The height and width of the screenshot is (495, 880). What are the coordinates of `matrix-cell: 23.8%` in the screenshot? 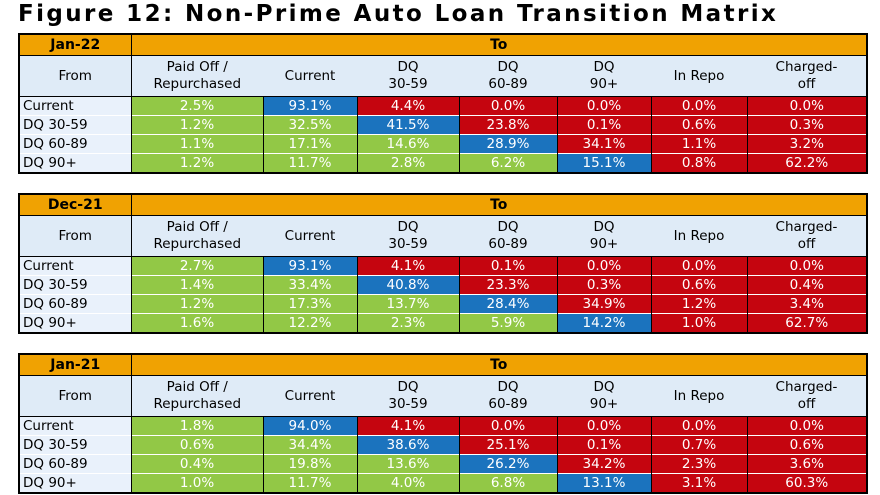 It's located at (507, 125).